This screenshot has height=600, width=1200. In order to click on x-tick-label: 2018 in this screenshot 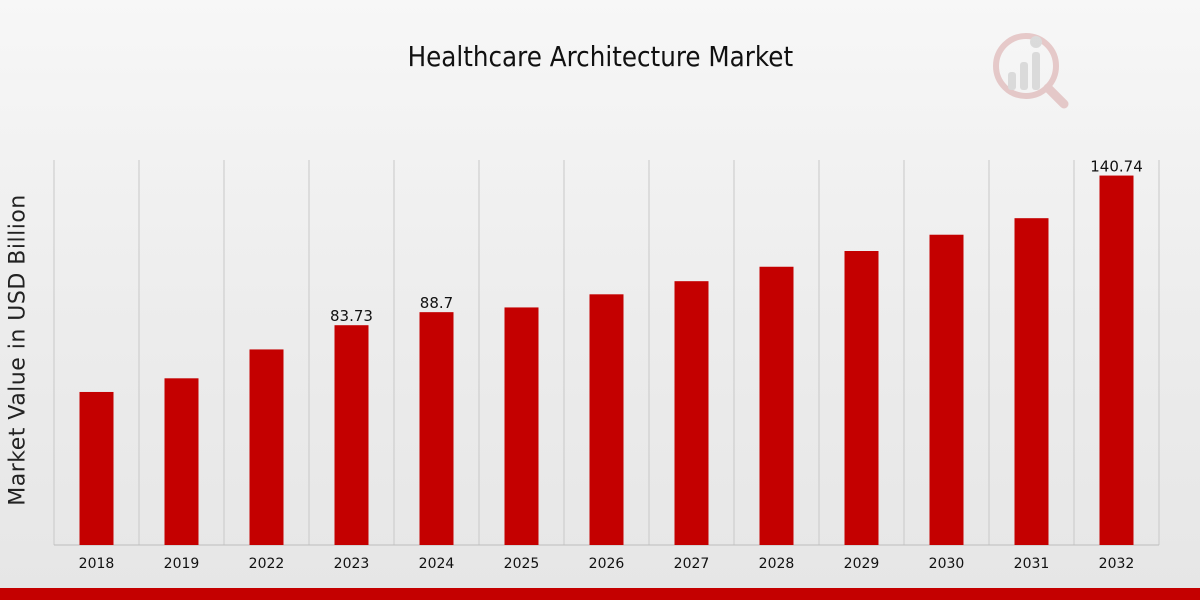, I will do `click(97, 564)`.